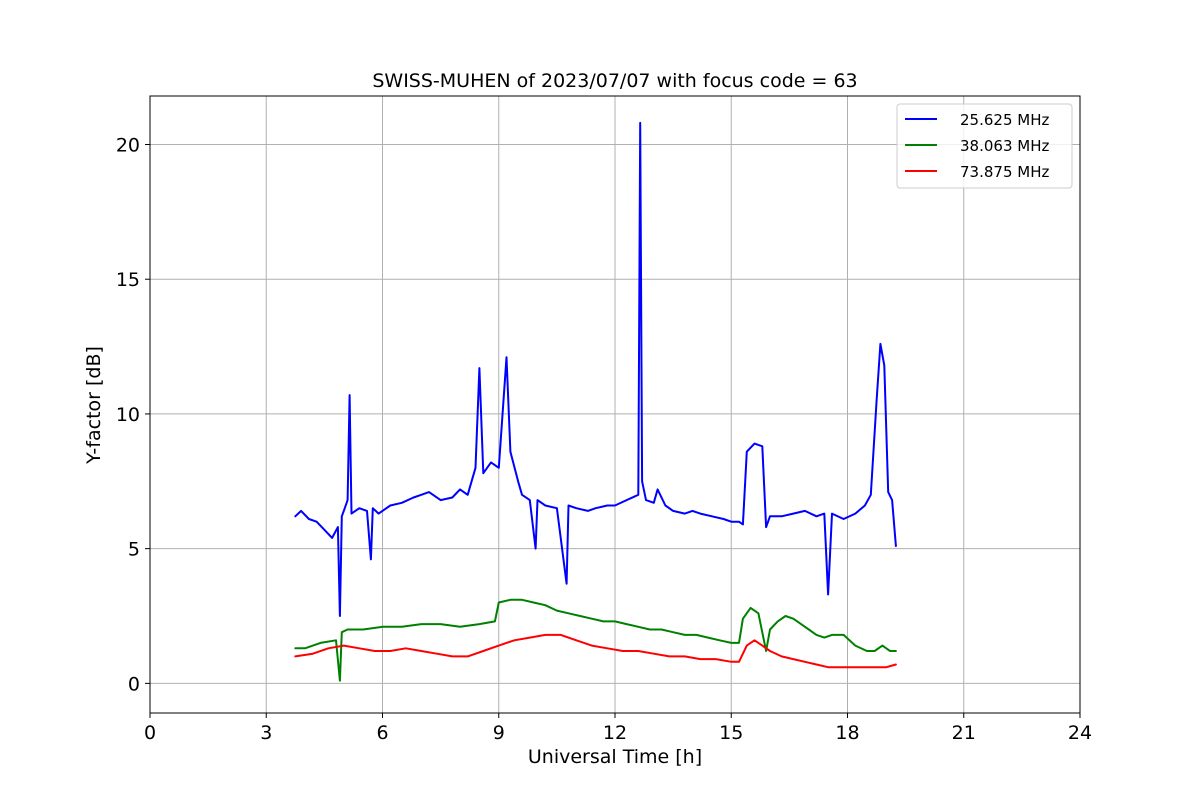 The image size is (1200, 800). I want to click on legend-label-38063: 38.063 MHz, so click(1004, 146).